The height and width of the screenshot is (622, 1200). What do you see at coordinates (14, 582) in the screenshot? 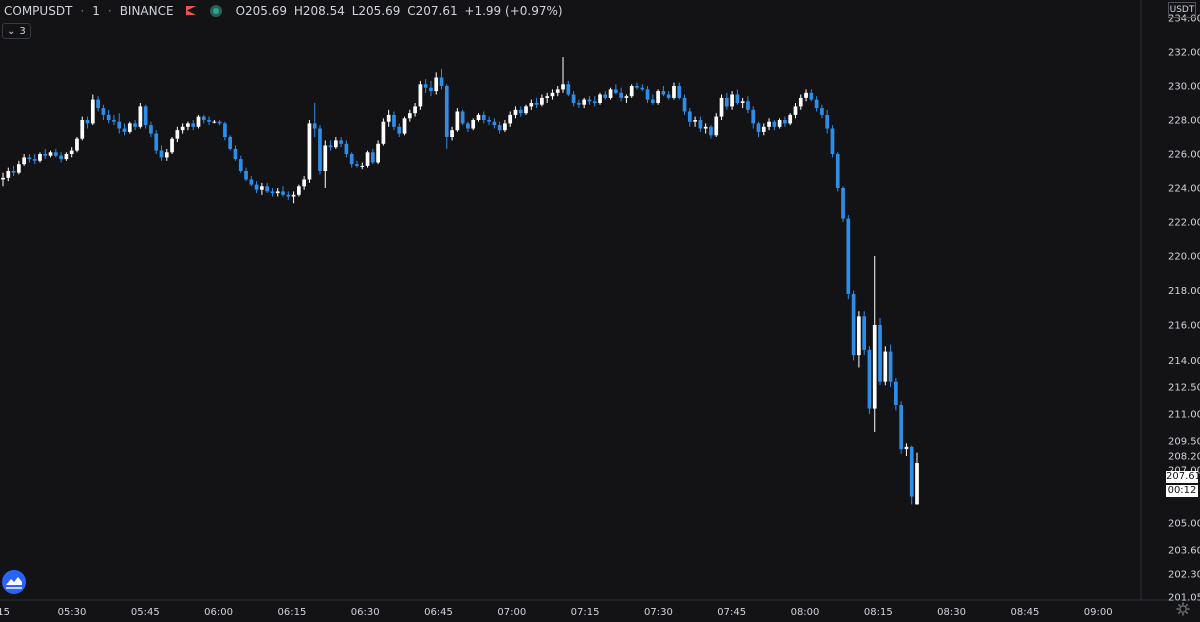
I see `tradingview-logo-icon` at bounding box center [14, 582].